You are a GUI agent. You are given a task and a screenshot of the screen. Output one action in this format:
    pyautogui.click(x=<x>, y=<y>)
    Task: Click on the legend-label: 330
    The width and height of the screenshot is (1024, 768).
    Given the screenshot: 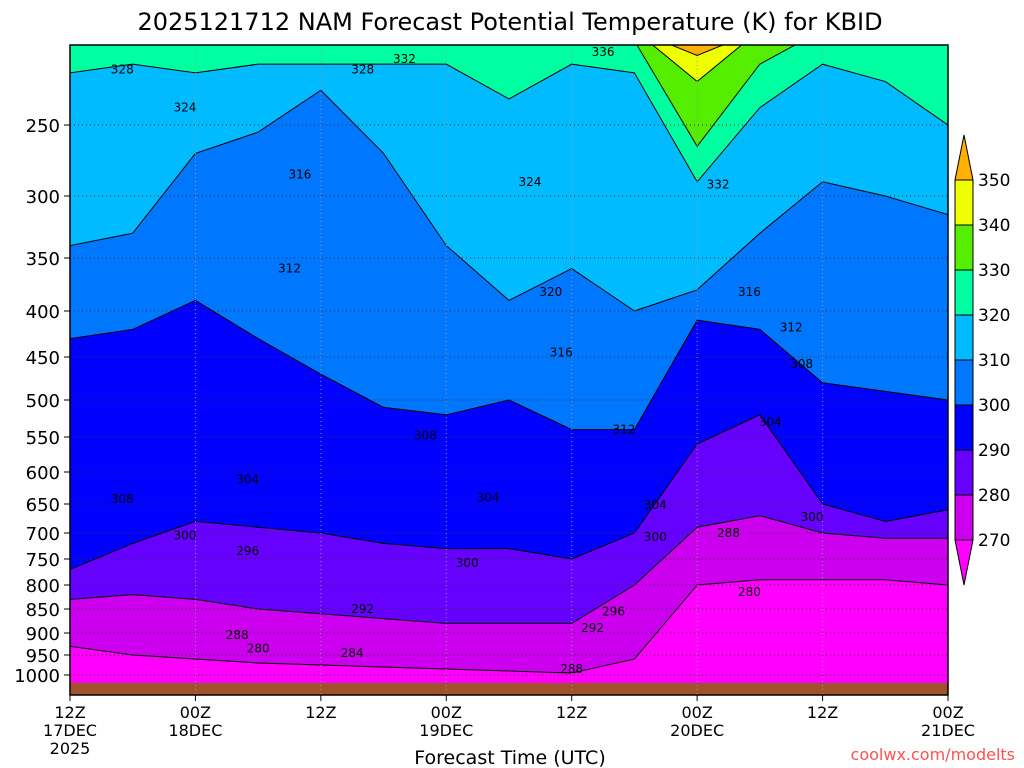 What is the action you would take?
    pyautogui.click(x=994, y=271)
    